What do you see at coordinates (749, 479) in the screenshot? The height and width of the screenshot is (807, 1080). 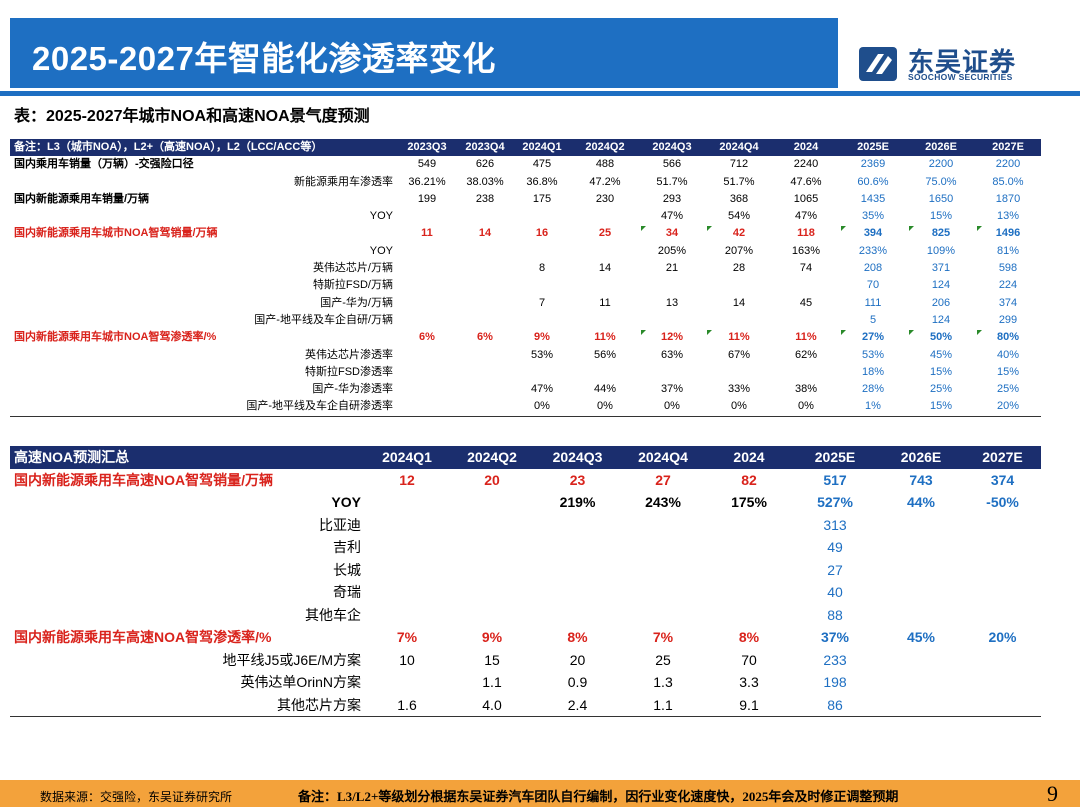 I see `table-cell: 82` at bounding box center [749, 479].